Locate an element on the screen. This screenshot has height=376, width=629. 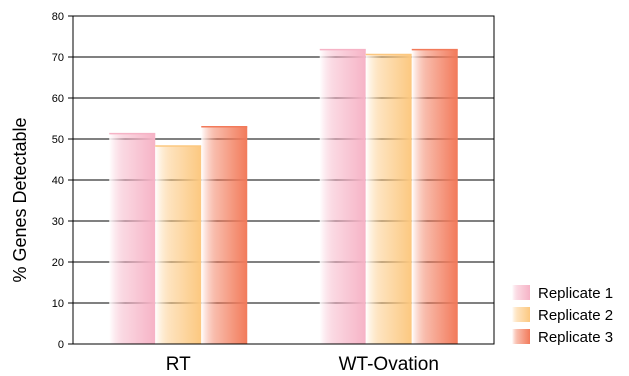
legend-label: Replicate 2 is located at coordinates (575, 315).